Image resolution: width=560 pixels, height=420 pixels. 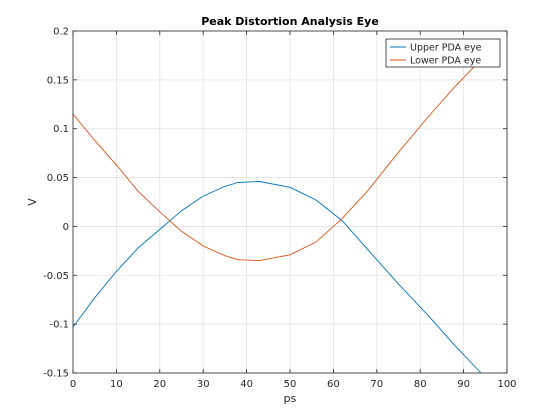 I want to click on chart-title: Peak Distortion Analysis Eye, so click(x=290, y=21).